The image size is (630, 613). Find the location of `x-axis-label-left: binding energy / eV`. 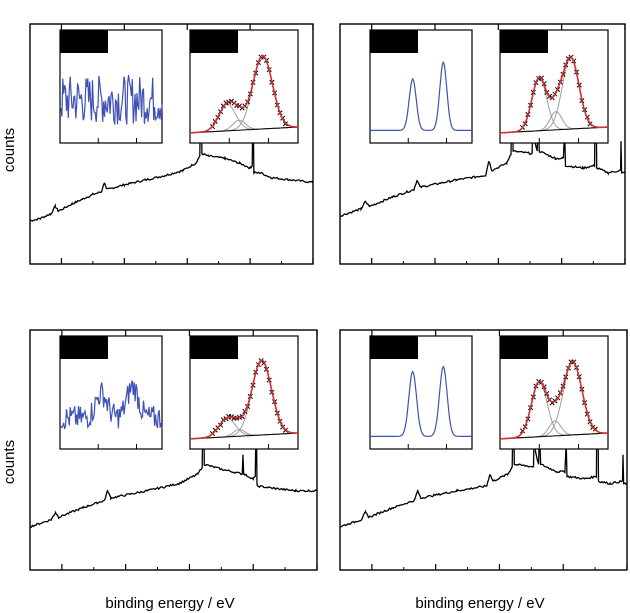

x-axis-label-left: binding energy / eV is located at coordinates (169, 603).